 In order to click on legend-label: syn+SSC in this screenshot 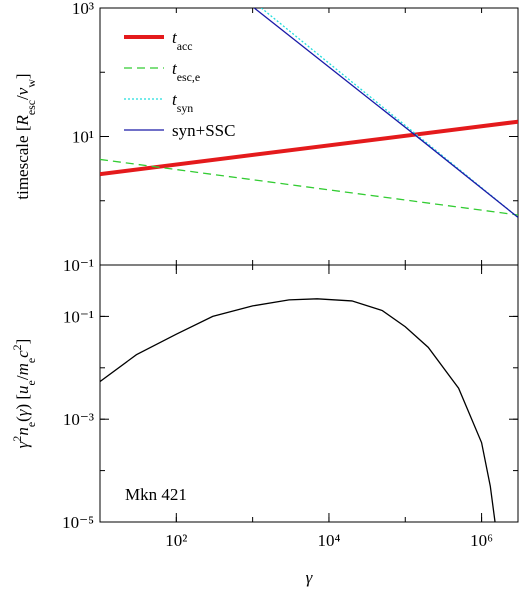, I will do `click(203, 130)`.